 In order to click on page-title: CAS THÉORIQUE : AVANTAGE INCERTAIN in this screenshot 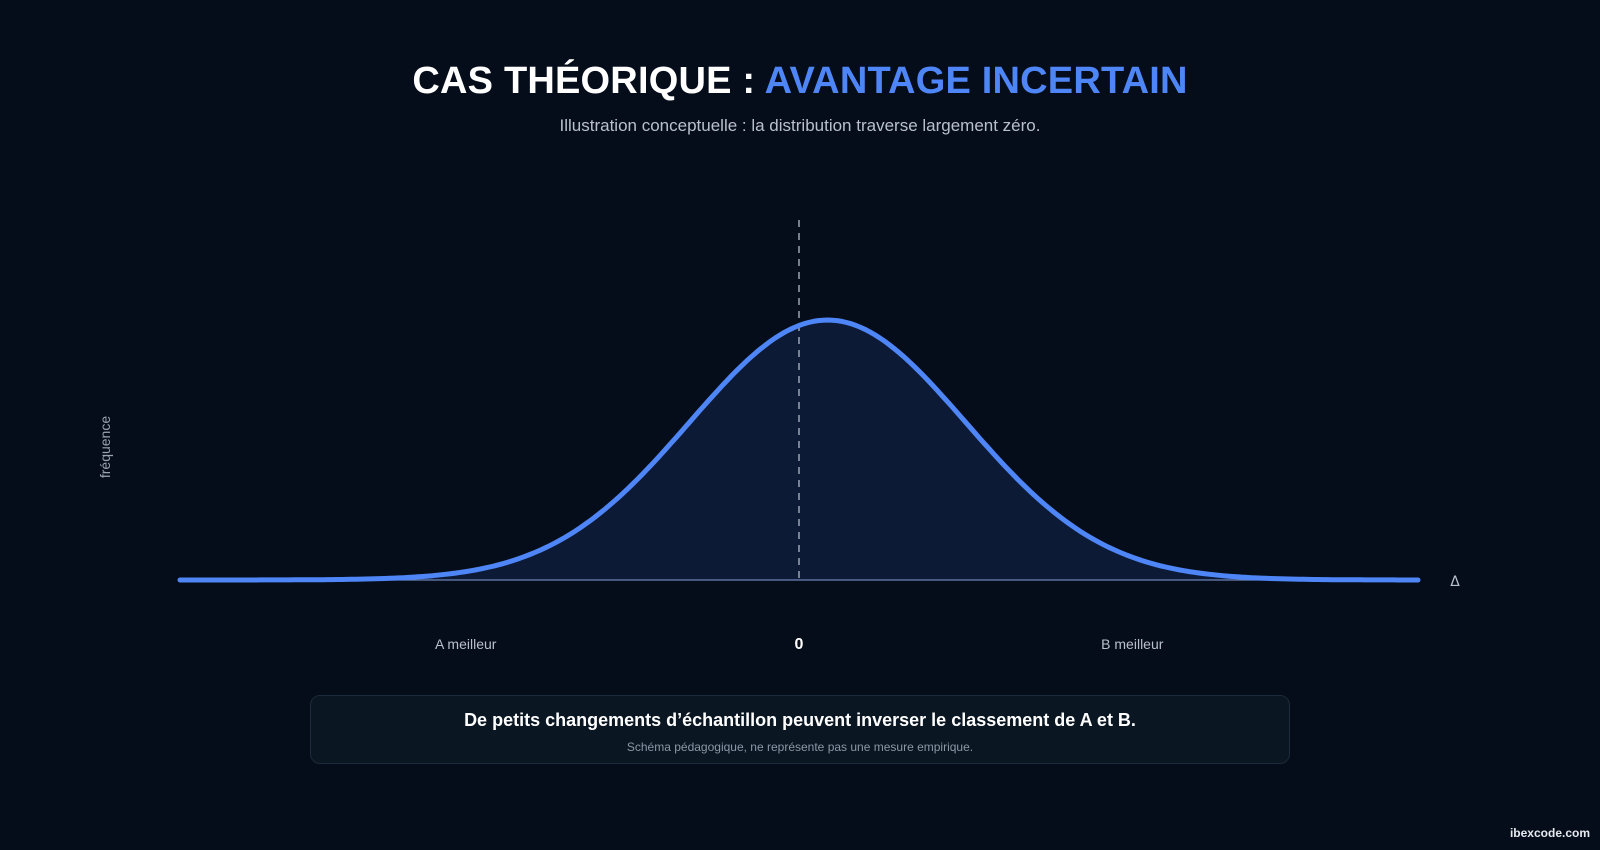, I will do `click(800, 81)`.